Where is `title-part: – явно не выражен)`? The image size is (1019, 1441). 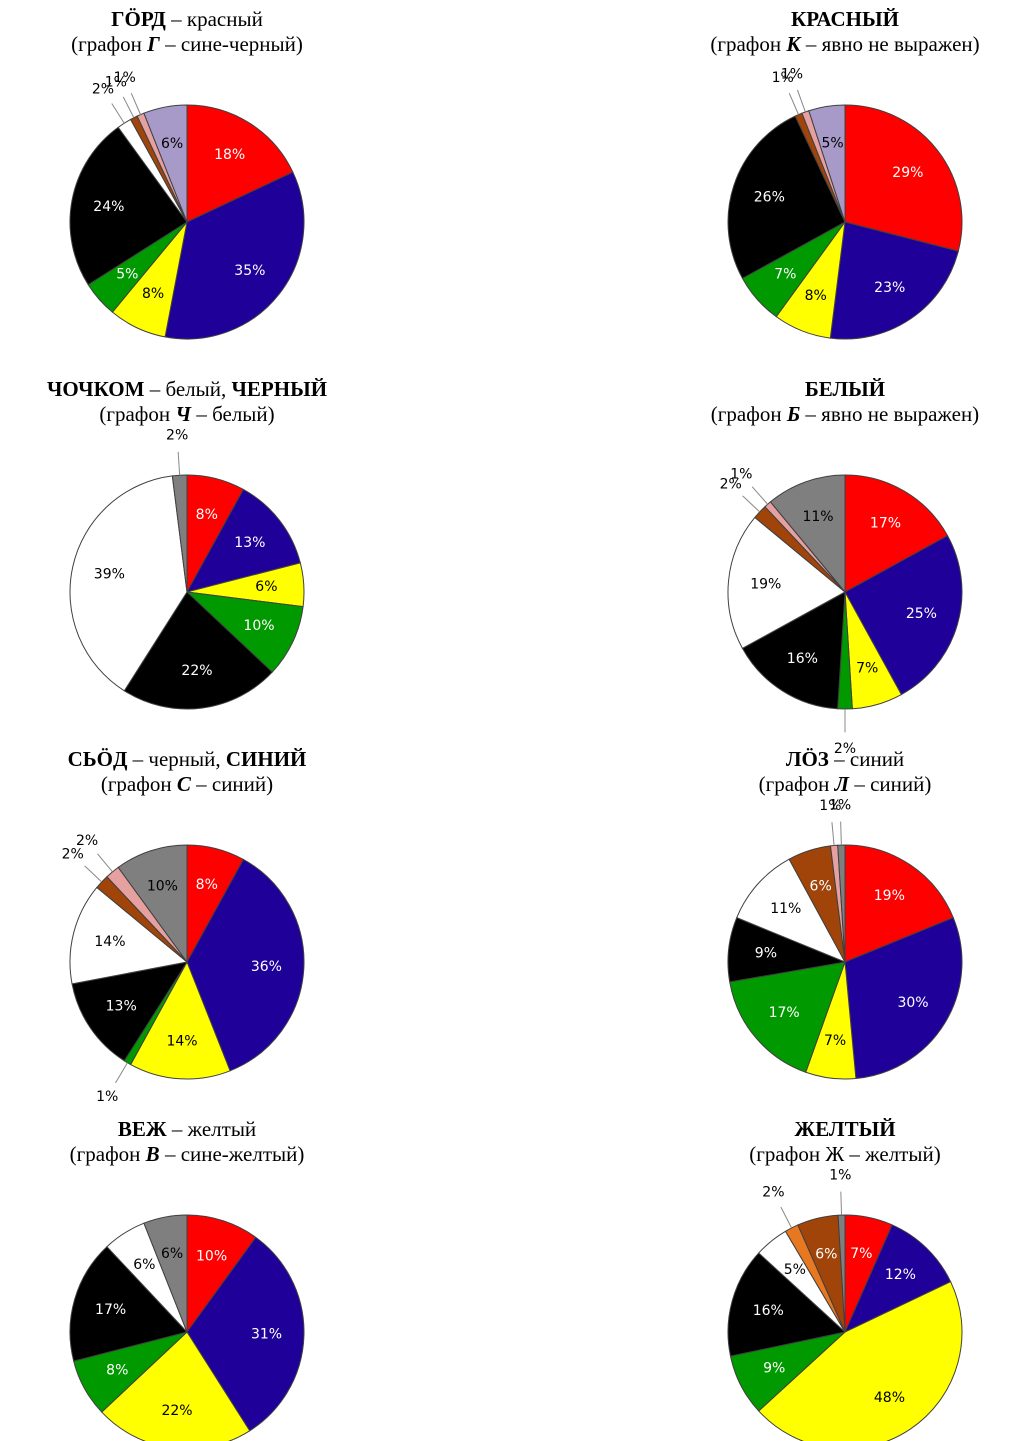
title-part: – явно не выражен) is located at coordinates (889, 414).